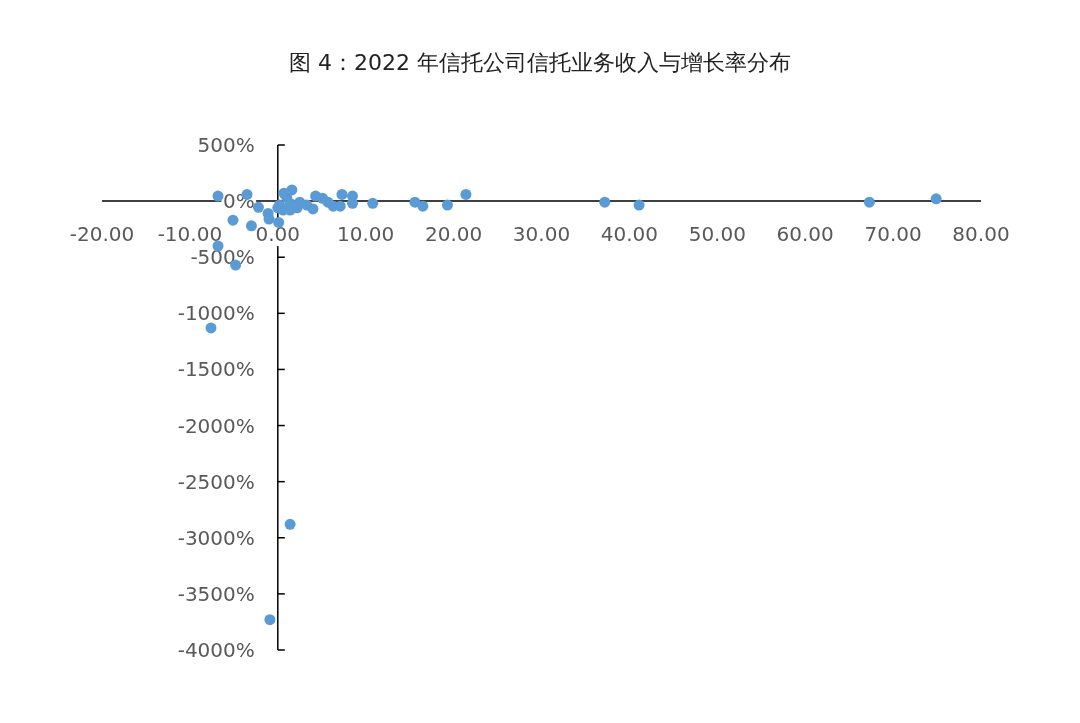 This screenshot has width=1080, height=723. What do you see at coordinates (216, 313) in the screenshot?
I see `y-tick-label: -1000%` at bounding box center [216, 313].